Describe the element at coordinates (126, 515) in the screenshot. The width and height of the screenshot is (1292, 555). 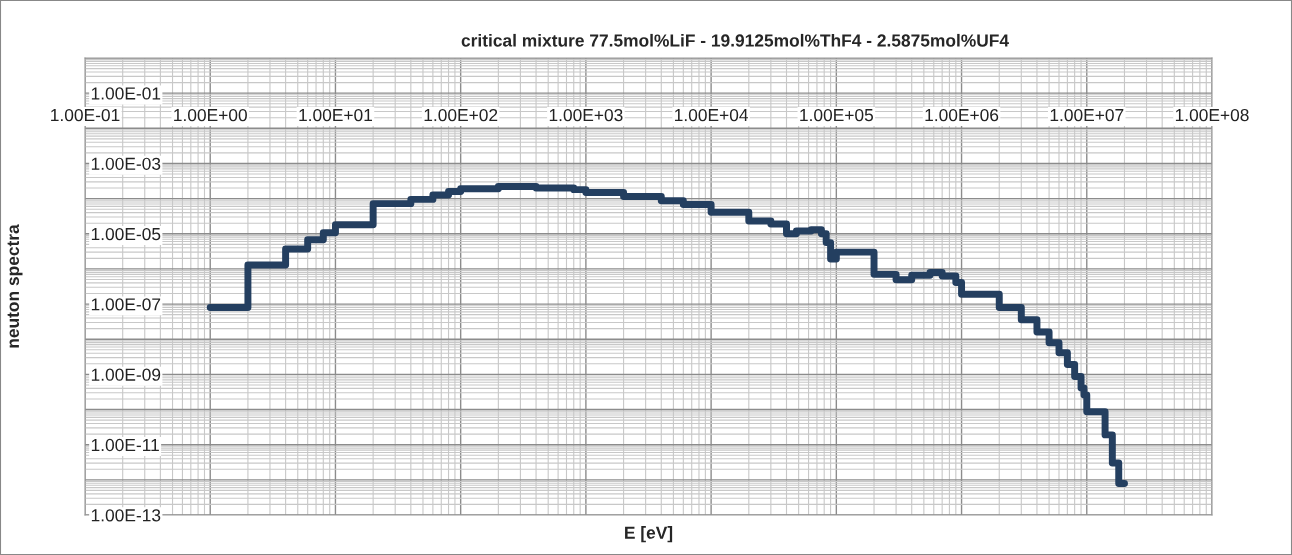
I see `y-tick-label: 1.00E-13` at that location.